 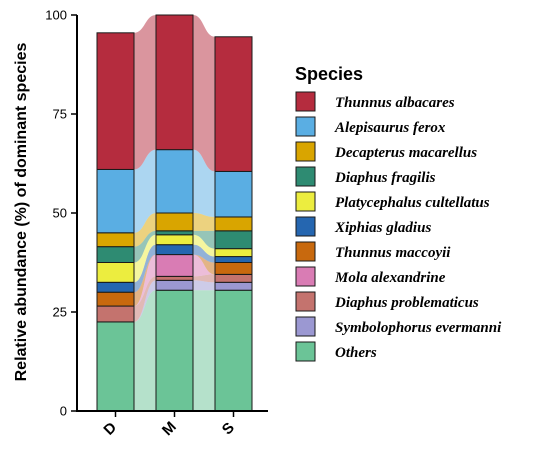 What do you see at coordinates (56, 15) in the screenshot?
I see `y-tick-label-100: 100` at bounding box center [56, 15].